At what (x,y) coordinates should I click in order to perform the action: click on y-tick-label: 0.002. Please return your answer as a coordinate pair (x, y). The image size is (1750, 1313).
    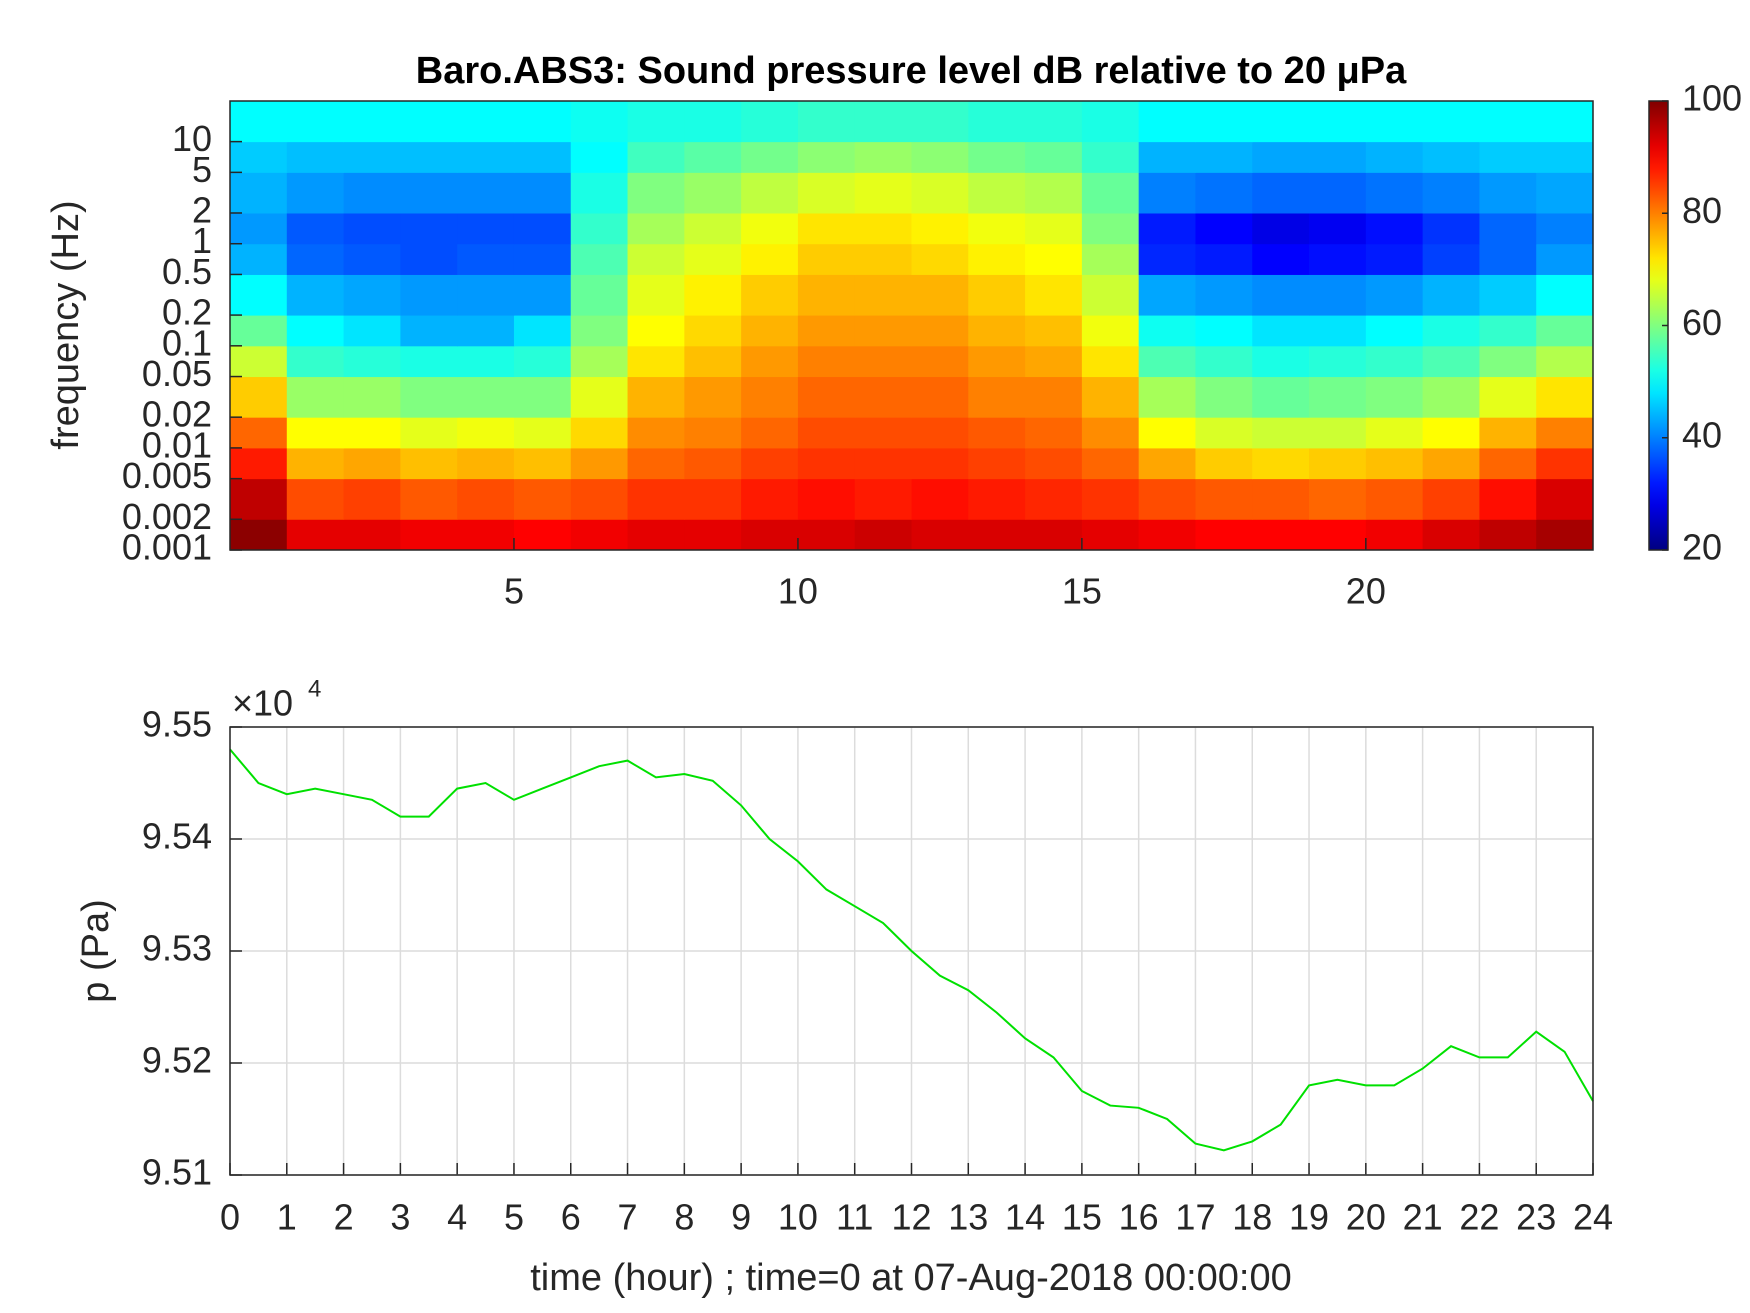
    Looking at the image, I should click on (167, 516).